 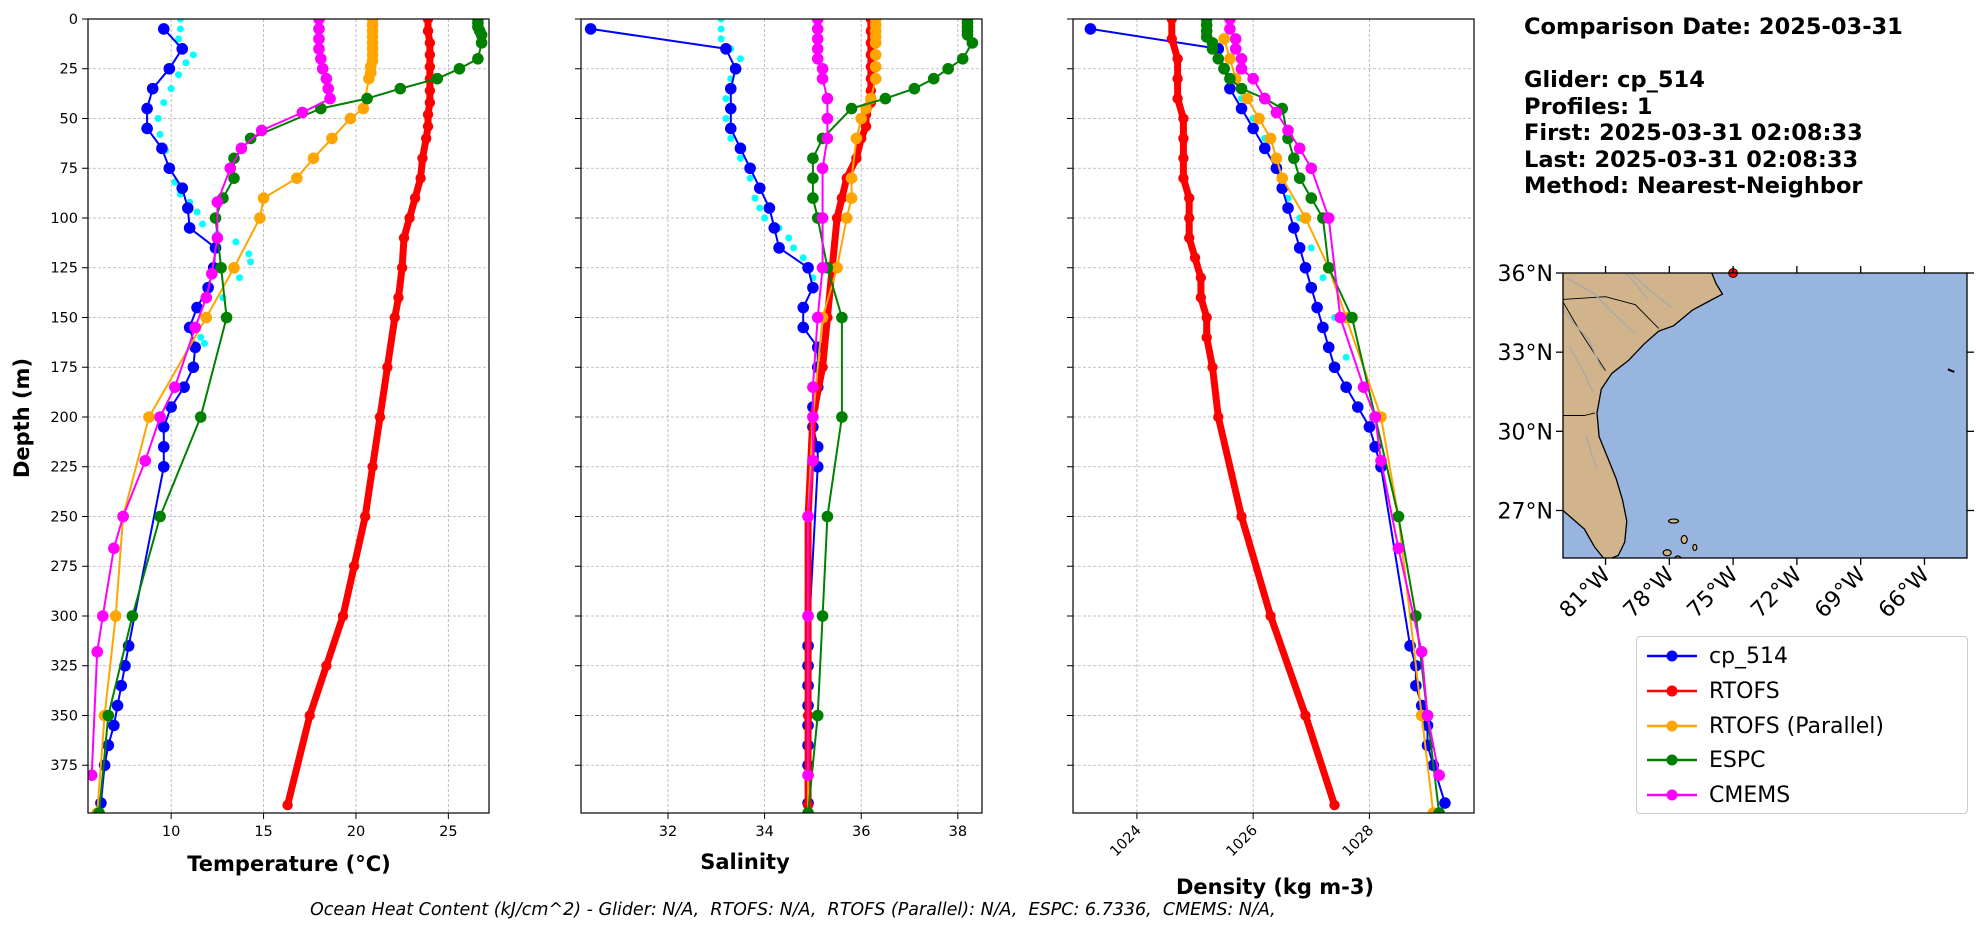 I want to click on x-tick-label: 1026, so click(x=1242, y=841).